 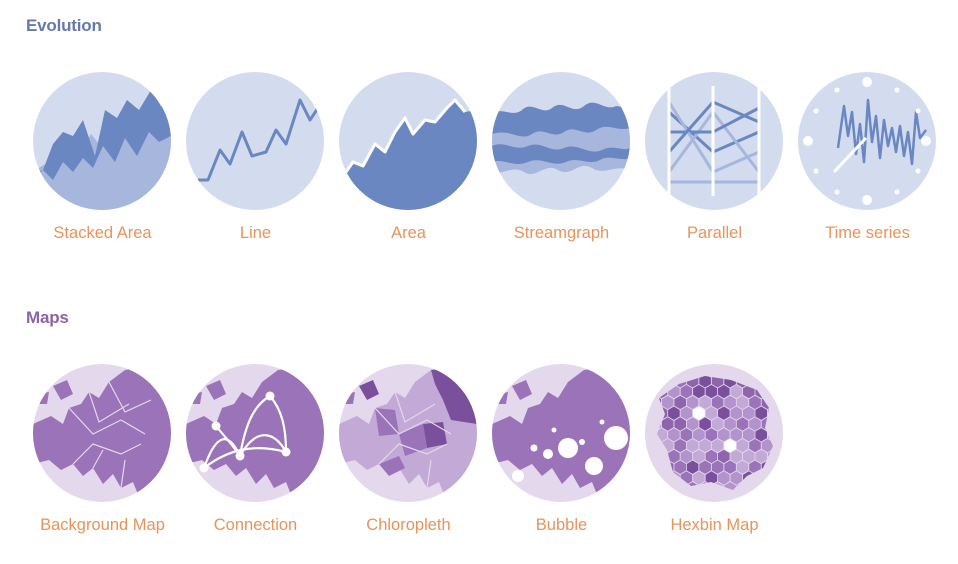 I want to click on bubble-map-icon, so click(x=561, y=433).